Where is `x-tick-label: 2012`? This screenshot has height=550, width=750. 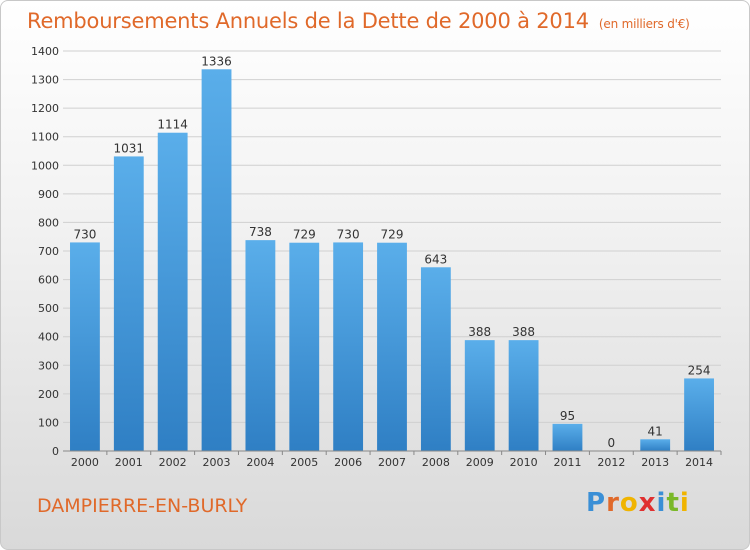 x-tick-label: 2012 is located at coordinates (611, 462).